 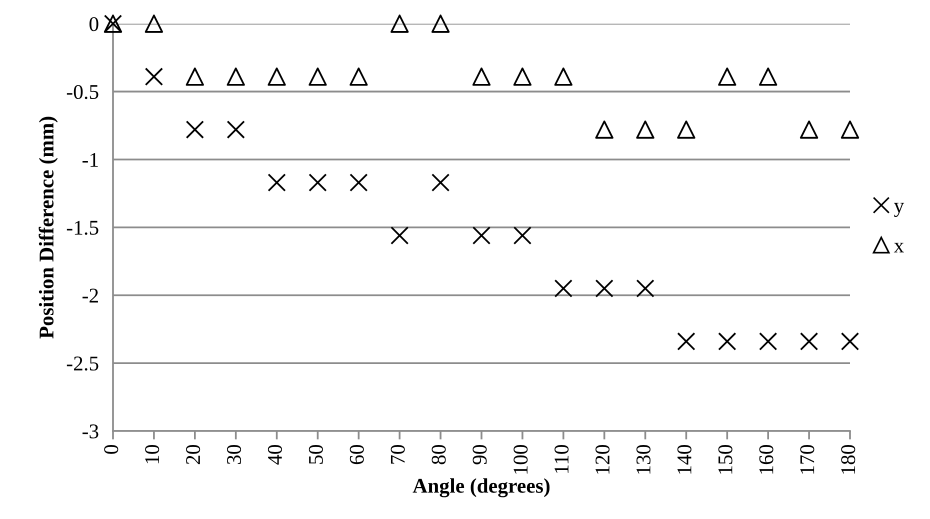 What do you see at coordinates (899, 247) in the screenshot?
I see `legend-label: x` at bounding box center [899, 247].